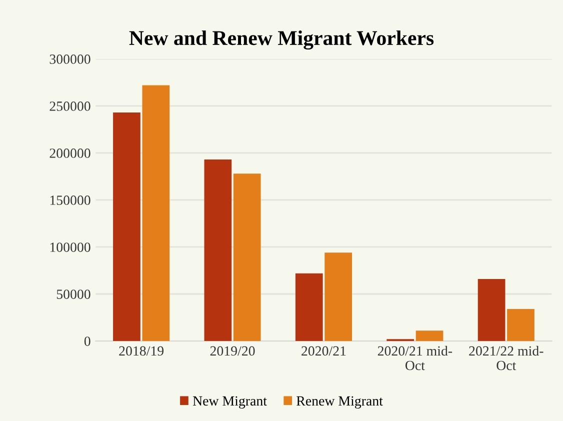  Describe the element at coordinates (232, 351) in the screenshot. I see `x-tick-label: 2019/20` at that location.